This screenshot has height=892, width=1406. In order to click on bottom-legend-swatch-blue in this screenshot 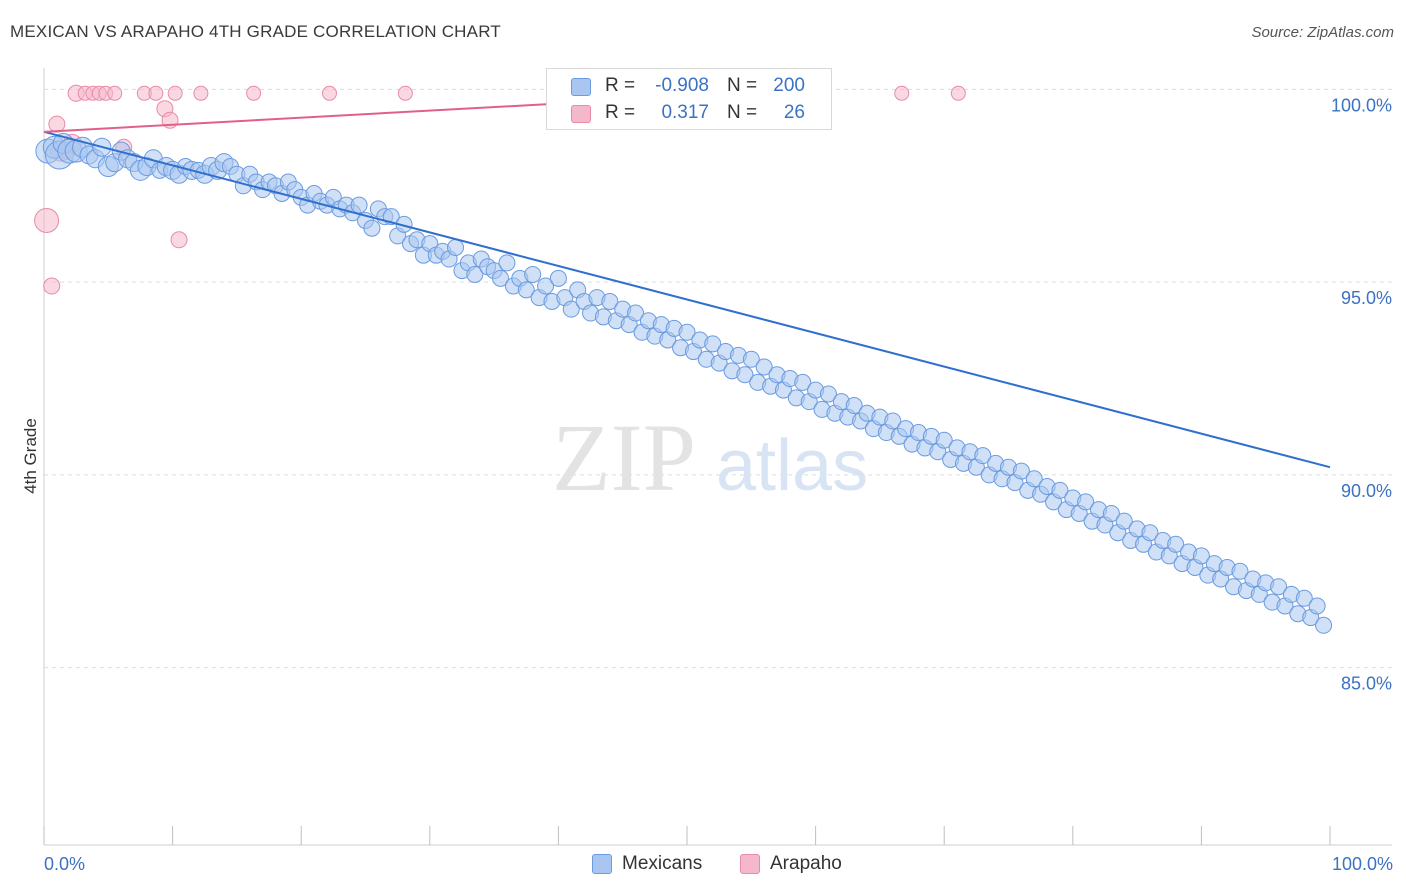, I will do `click(602, 864)`.